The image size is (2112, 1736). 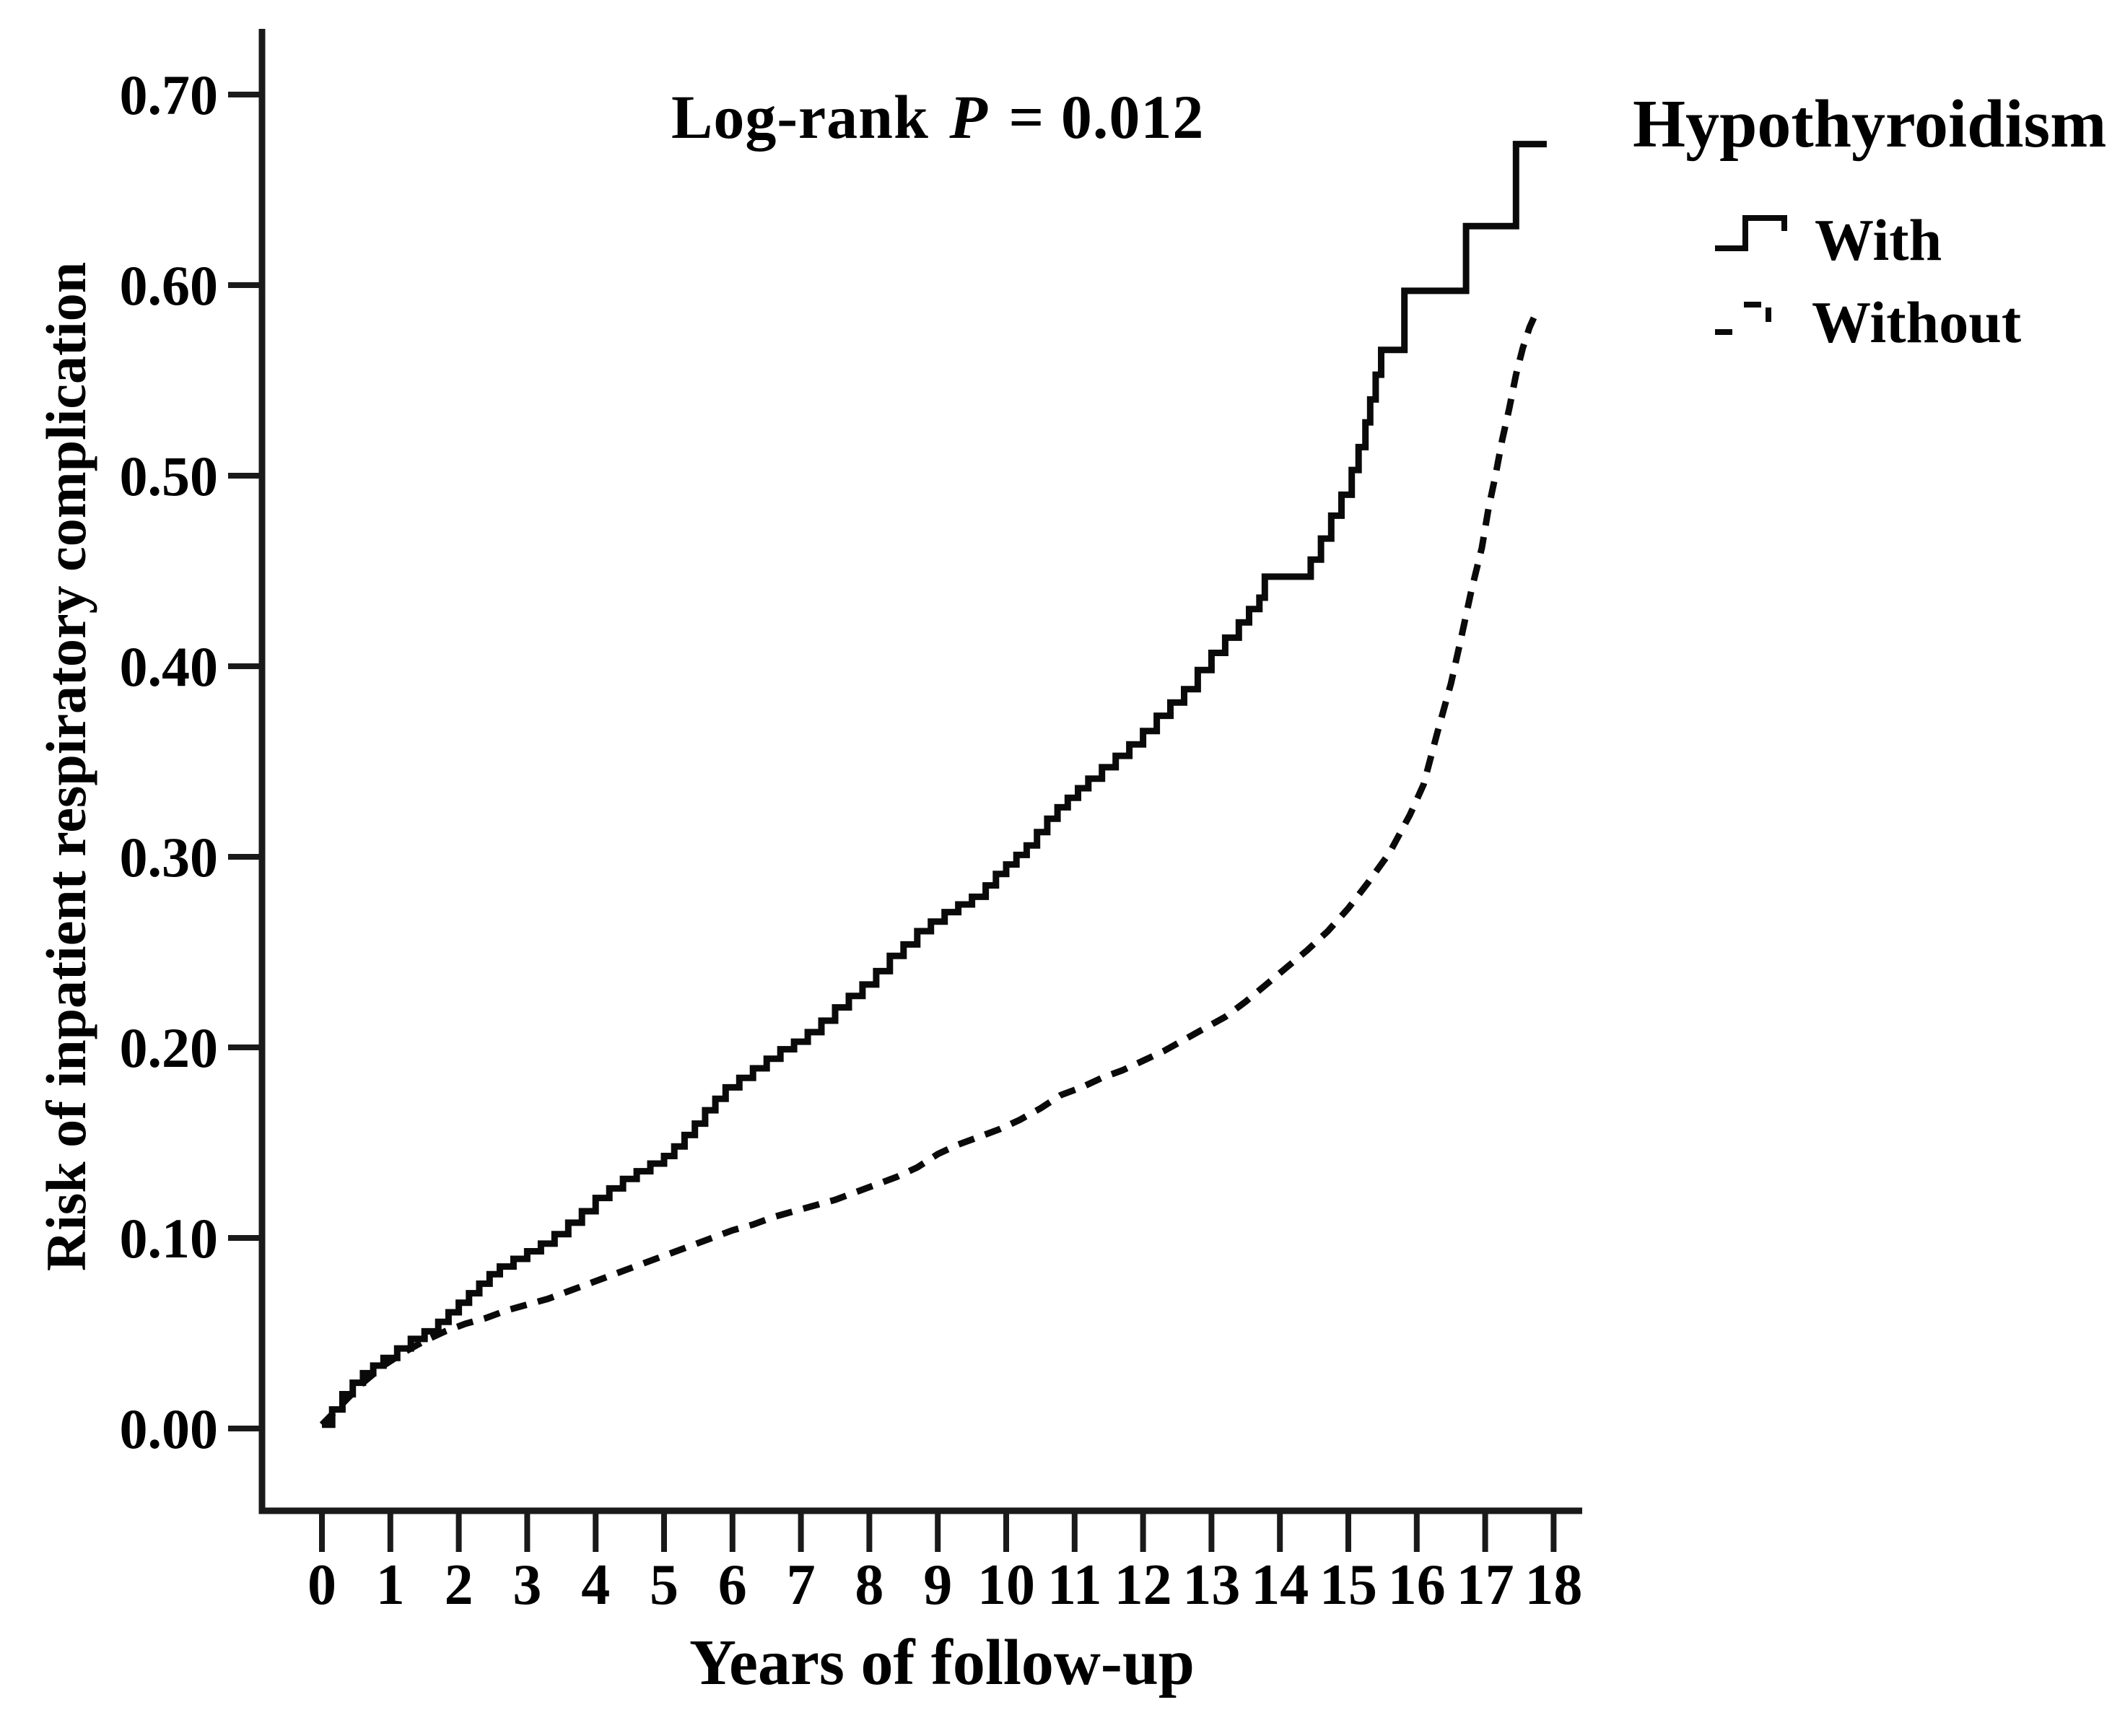 What do you see at coordinates (390, 1585) in the screenshot?
I see `x-tick-label: 1` at bounding box center [390, 1585].